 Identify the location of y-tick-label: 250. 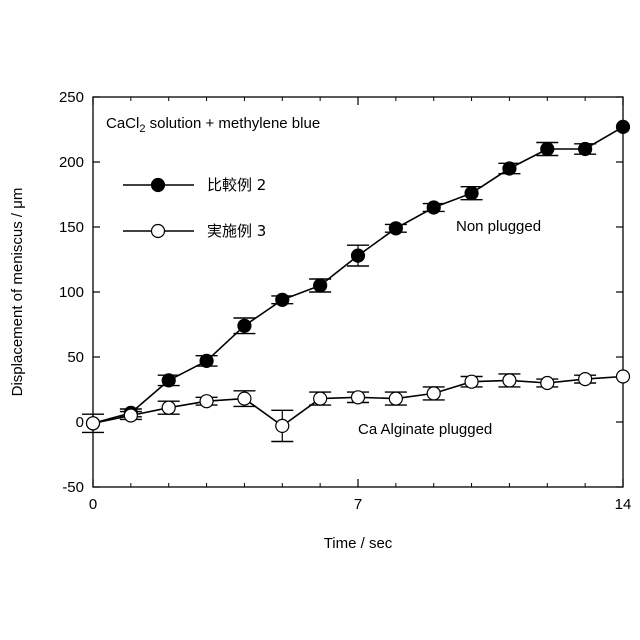
(71, 97).